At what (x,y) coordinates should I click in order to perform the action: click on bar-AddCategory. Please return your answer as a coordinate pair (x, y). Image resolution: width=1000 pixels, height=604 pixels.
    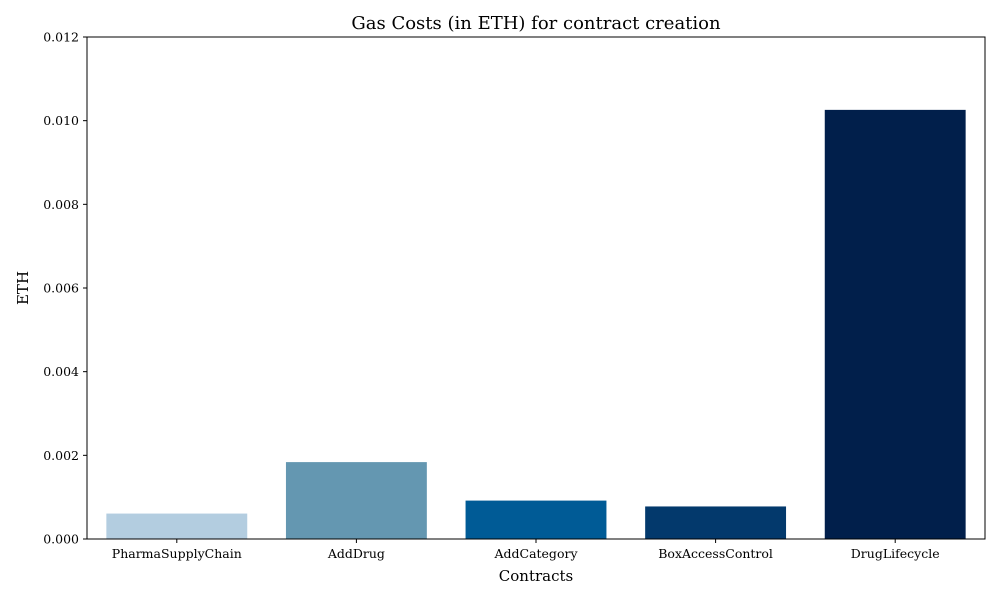
    Looking at the image, I should click on (536, 519).